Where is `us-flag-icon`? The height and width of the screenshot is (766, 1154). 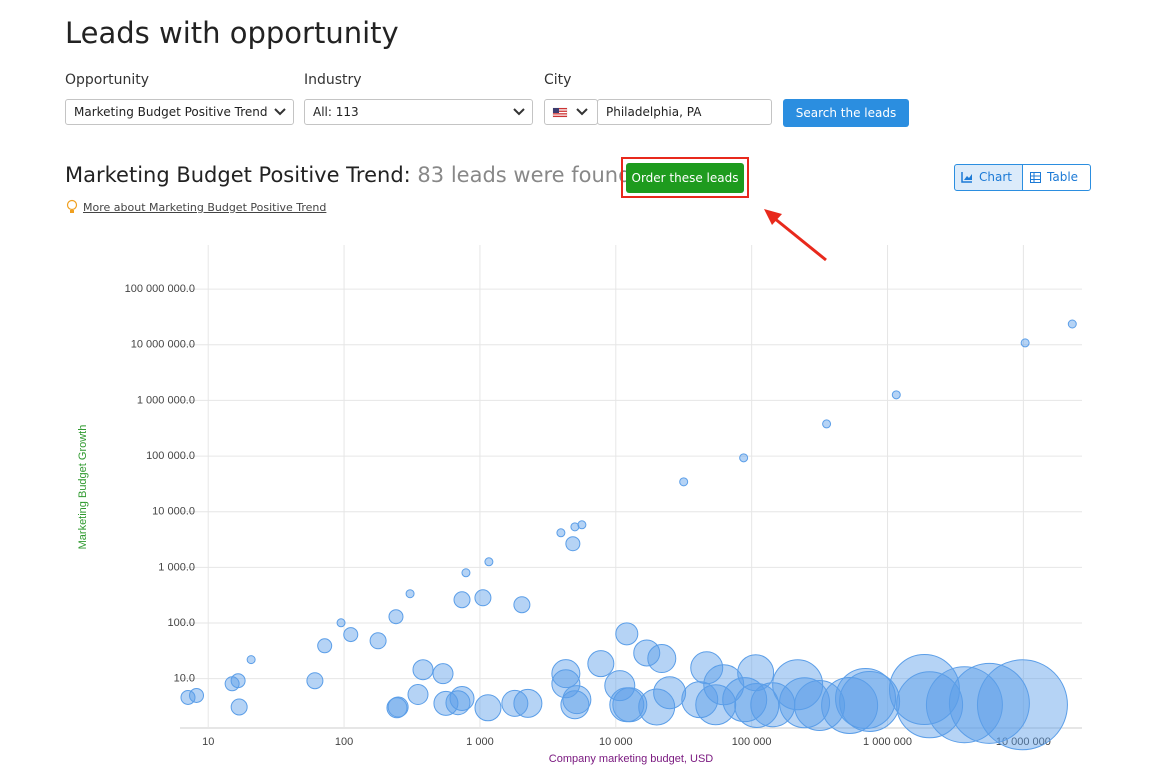
us-flag-icon is located at coordinates (570, 112).